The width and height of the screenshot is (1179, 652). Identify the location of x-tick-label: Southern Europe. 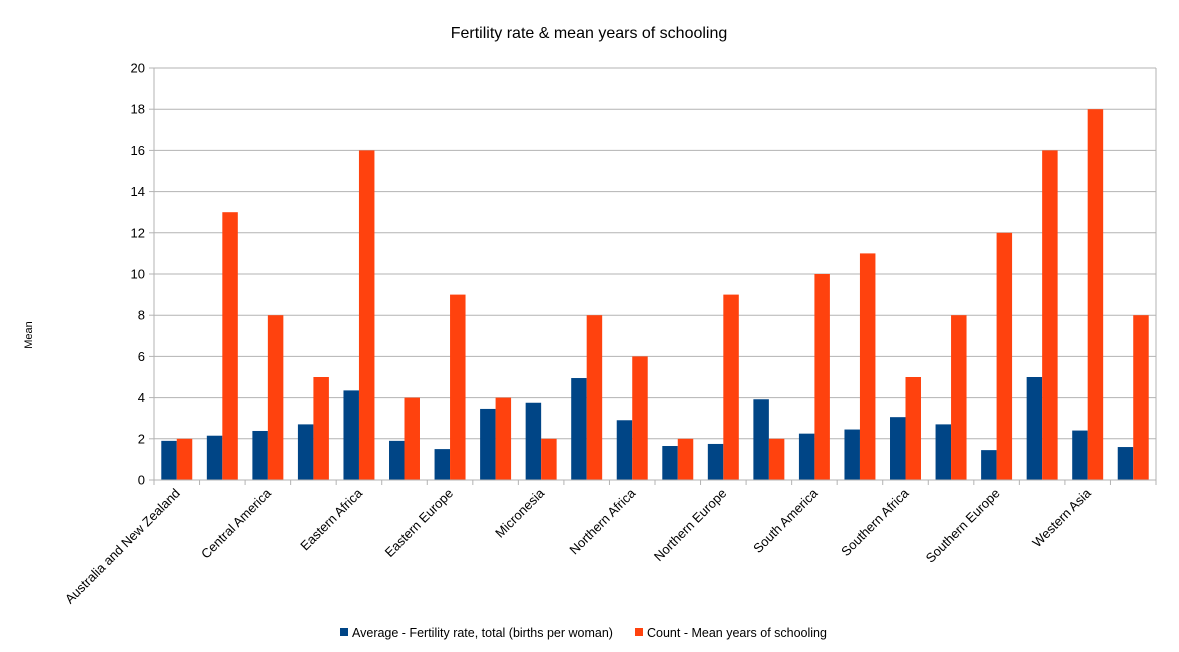
(963, 526).